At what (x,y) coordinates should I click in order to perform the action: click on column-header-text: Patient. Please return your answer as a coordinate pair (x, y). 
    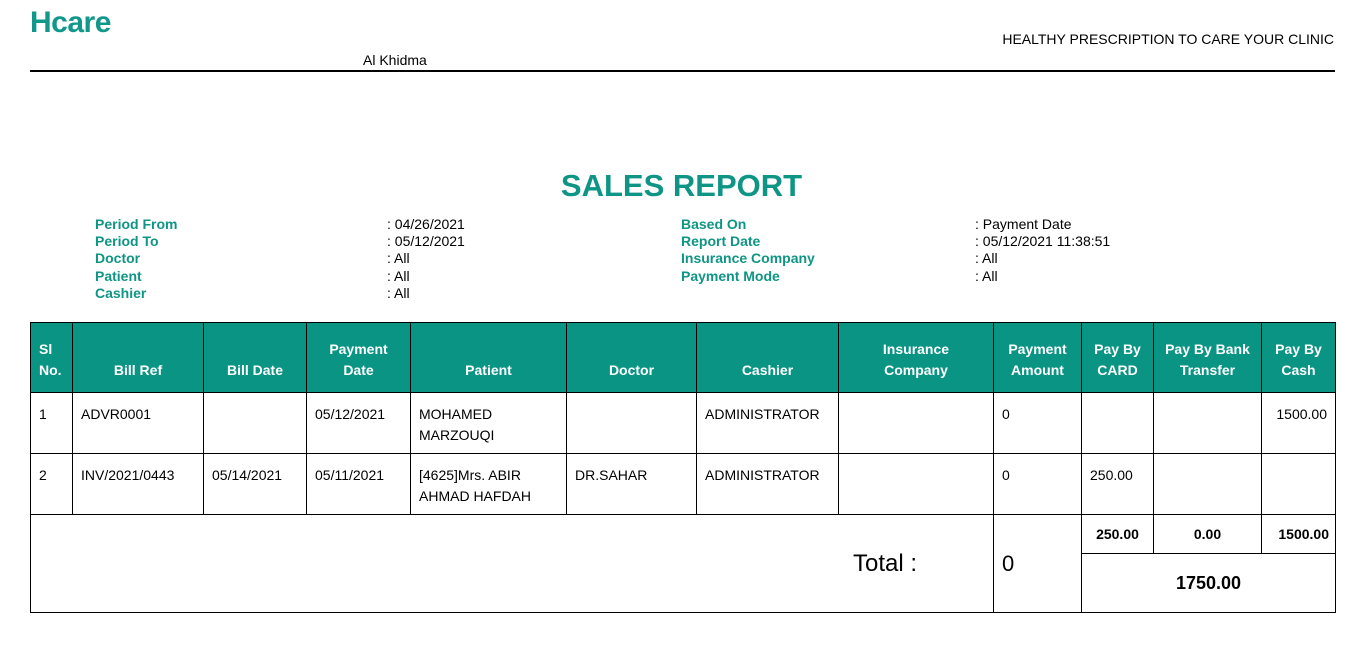
    Looking at the image, I should click on (488, 370).